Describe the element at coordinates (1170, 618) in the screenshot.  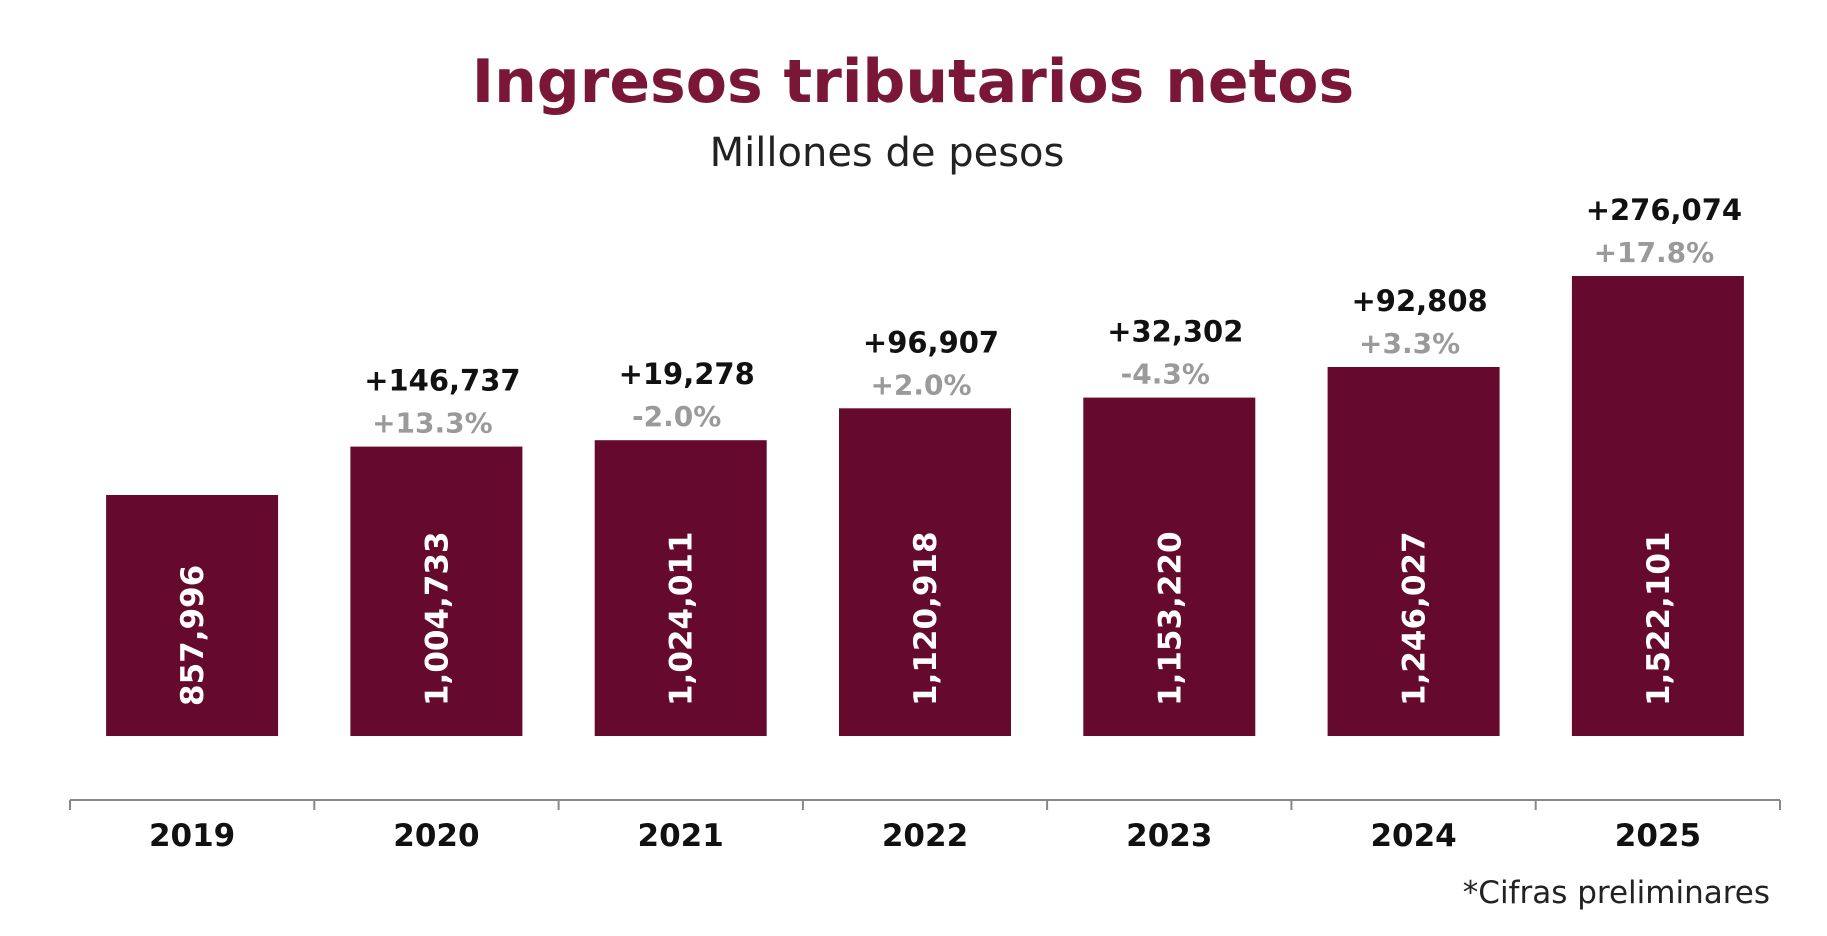
I see `bar-value-label-2023: 1,153,220` at that location.